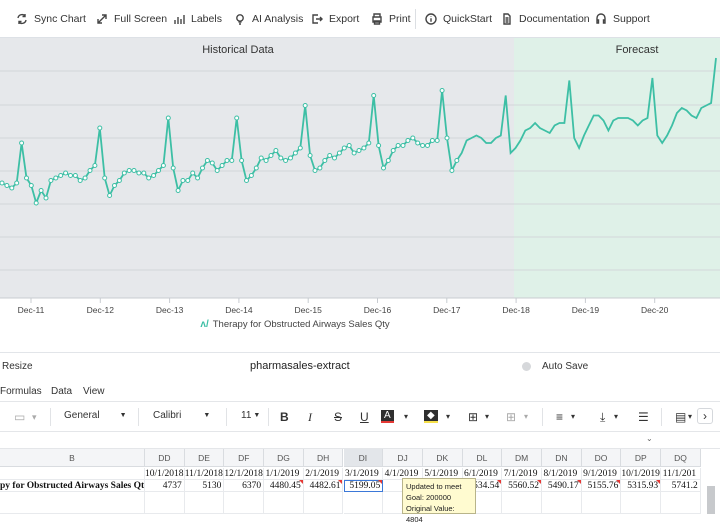 The height and width of the screenshot is (525, 720). What do you see at coordinates (94, 391) in the screenshot?
I see `menu-view: View` at bounding box center [94, 391].